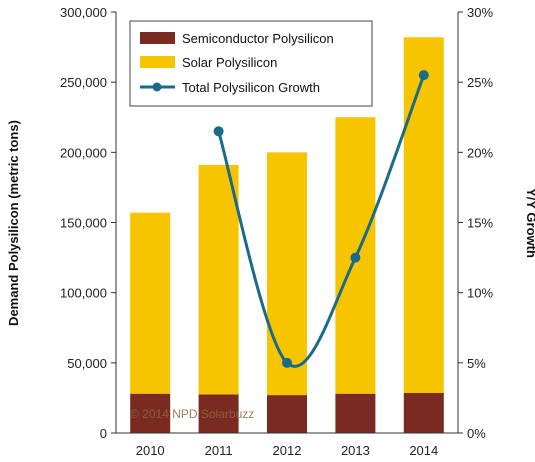 The image size is (535, 462). I want to click on growth-point-2011, so click(218, 131).